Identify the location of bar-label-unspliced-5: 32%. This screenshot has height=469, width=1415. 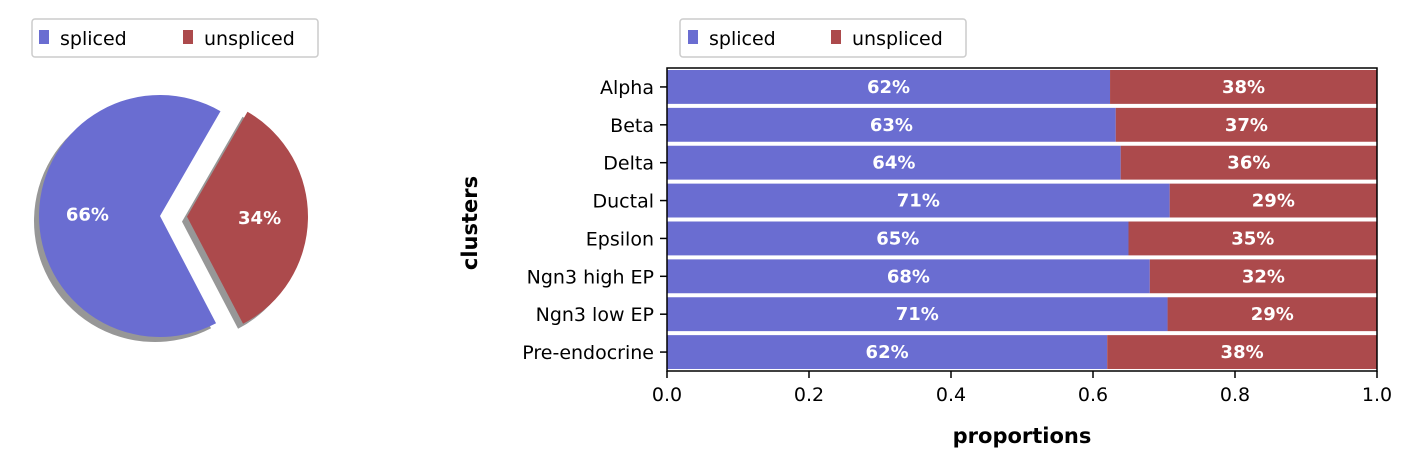
(1263, 276).